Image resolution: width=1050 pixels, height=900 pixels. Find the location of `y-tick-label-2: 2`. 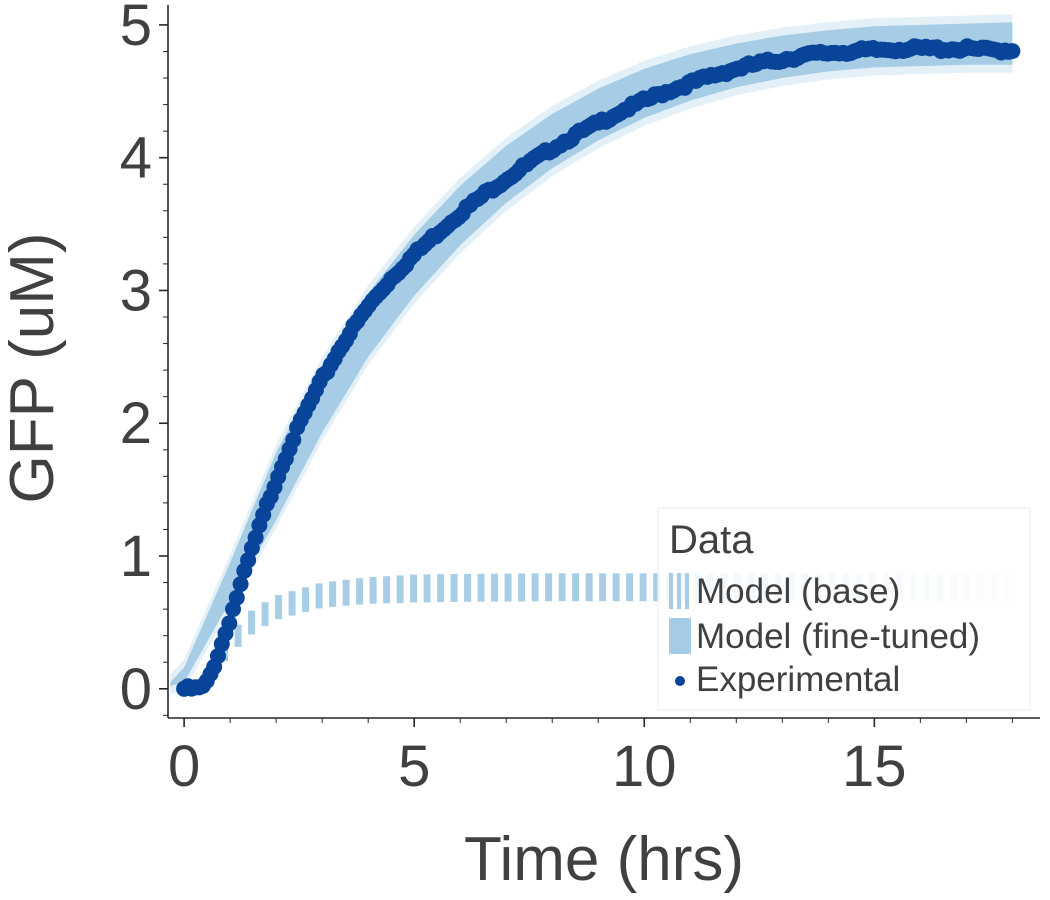

y-tick-label-2: 2 is located at coordinates (136, 423).